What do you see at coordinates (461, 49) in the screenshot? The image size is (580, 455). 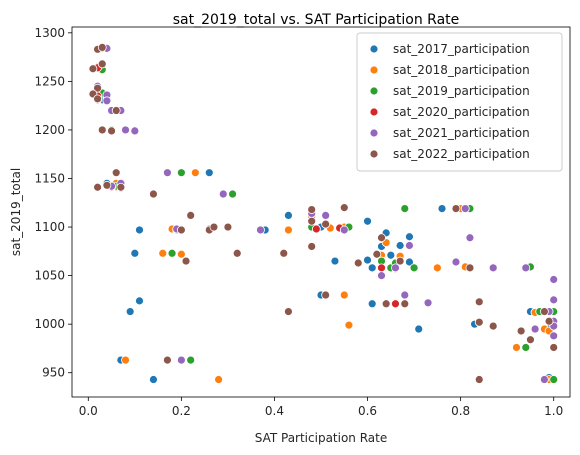 I see `legend-label: sat_2017_participation` at bounding box center [461, 49].